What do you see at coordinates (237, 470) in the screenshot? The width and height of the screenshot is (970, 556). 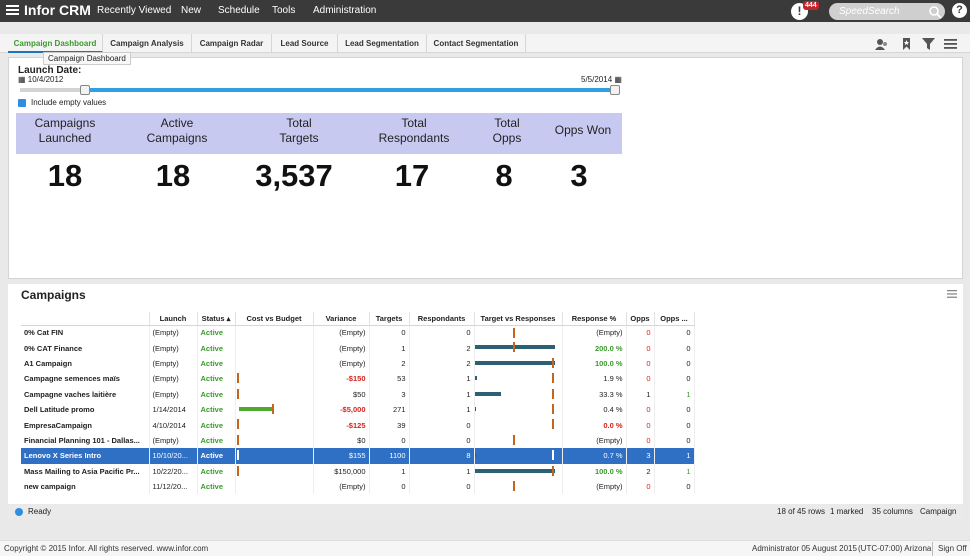 I see `budget-marker` at bounding box center [237, 470].